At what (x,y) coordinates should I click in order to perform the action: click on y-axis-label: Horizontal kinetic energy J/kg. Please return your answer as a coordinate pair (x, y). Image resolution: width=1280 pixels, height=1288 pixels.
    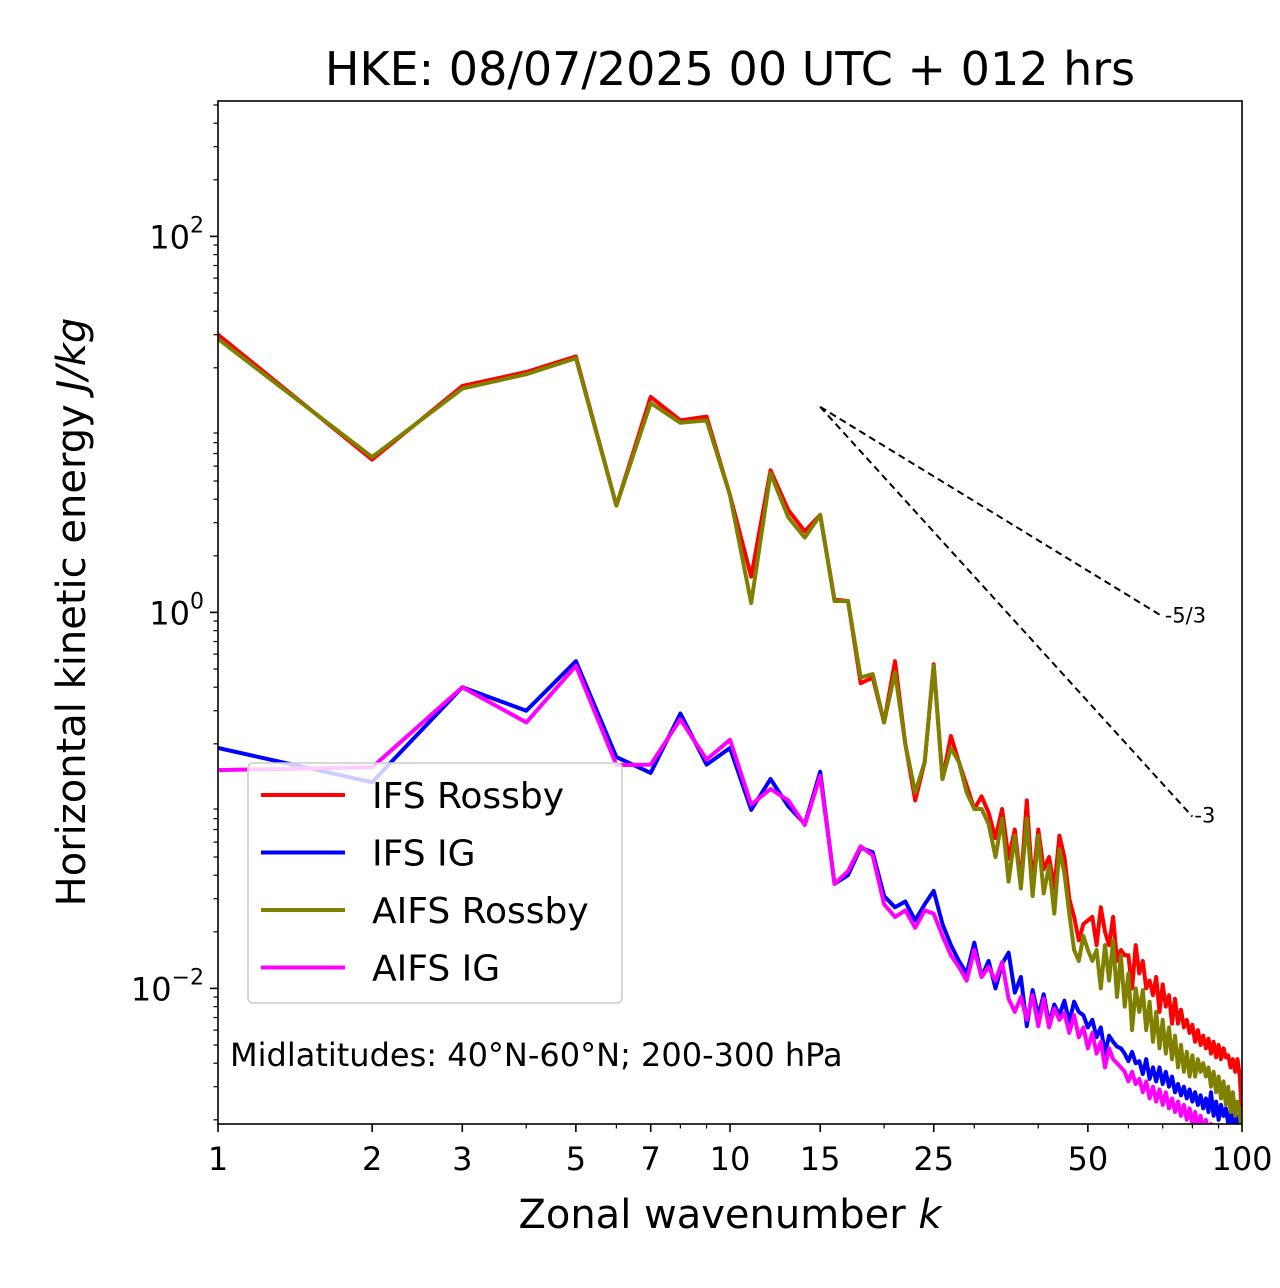
    Looking at the image, I should click on (72, 612).